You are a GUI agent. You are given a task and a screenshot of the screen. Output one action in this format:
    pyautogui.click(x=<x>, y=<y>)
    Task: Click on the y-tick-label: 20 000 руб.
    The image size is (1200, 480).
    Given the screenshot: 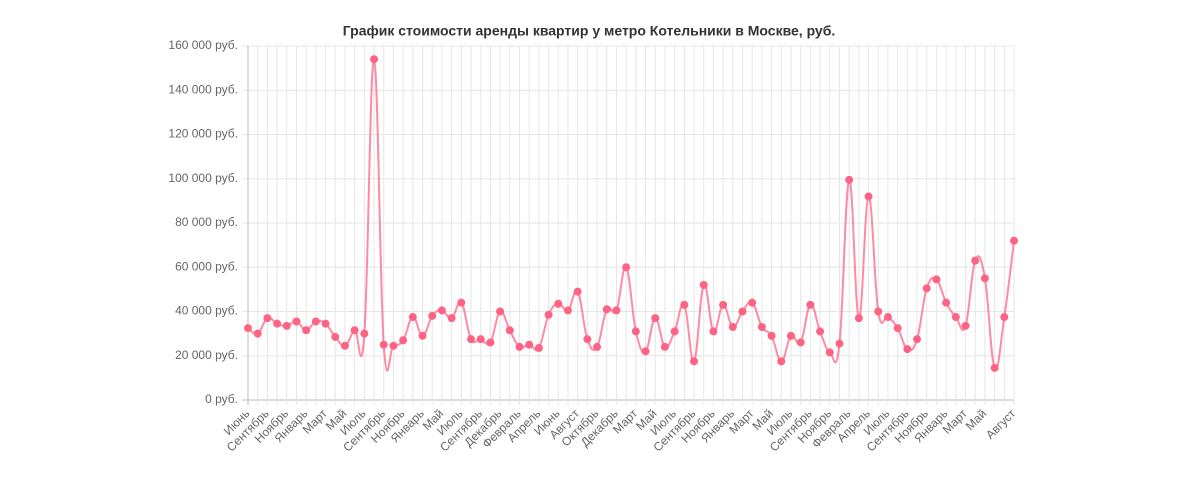 What is the action you would take?
    pyautogui.click(x=206, y=355)
    